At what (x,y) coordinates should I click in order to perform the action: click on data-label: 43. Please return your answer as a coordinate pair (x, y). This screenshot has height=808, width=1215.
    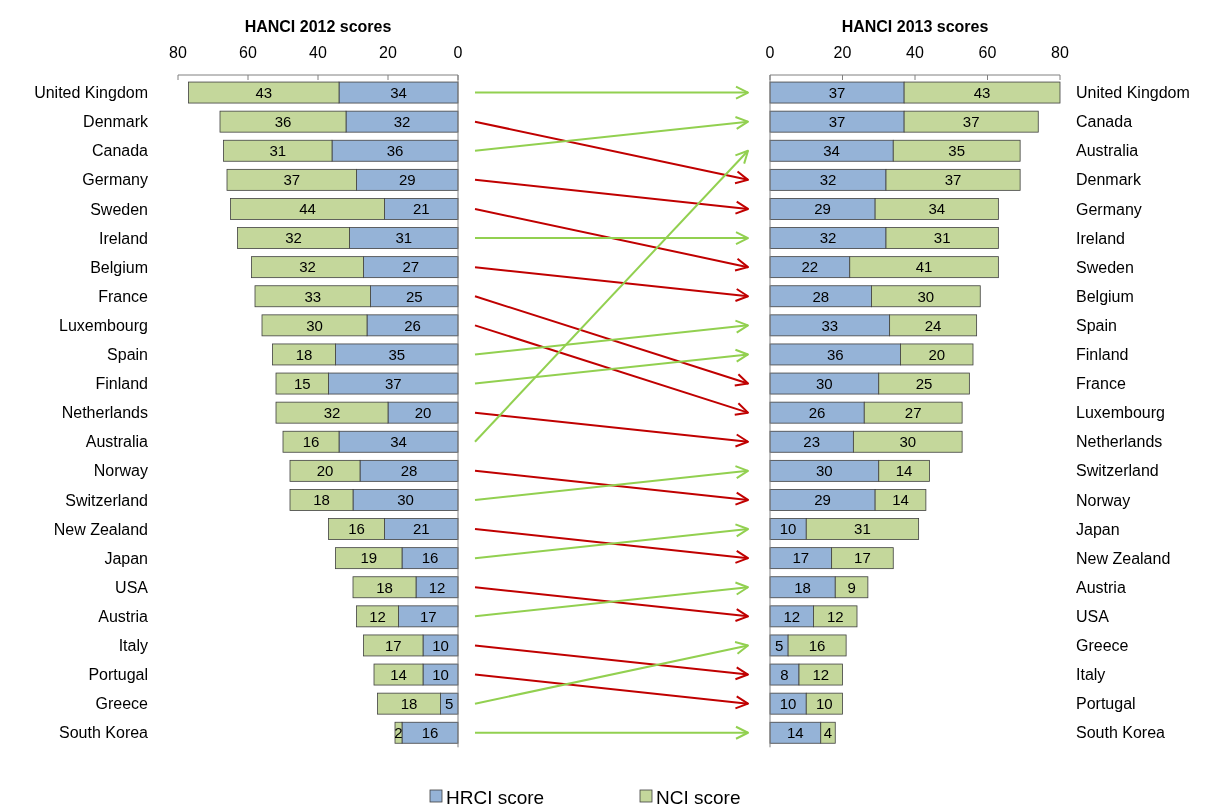
    Looking at the image, I should click on (264, 92).